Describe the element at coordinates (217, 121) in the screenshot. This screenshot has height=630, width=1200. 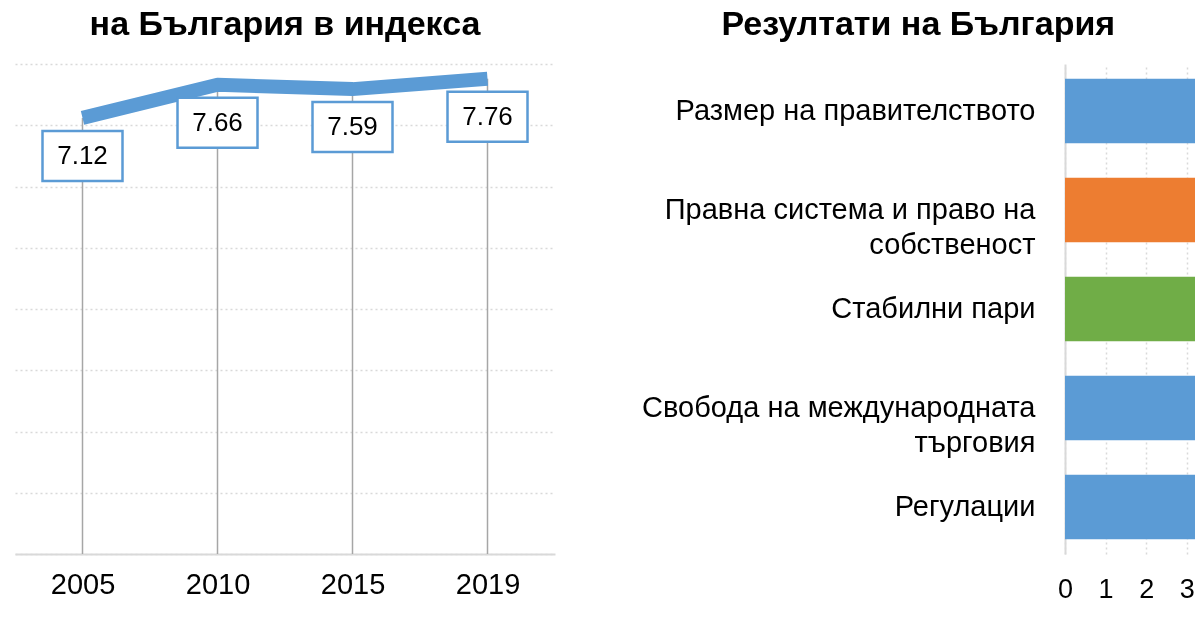
I see `data-label: 7.66` at that location.